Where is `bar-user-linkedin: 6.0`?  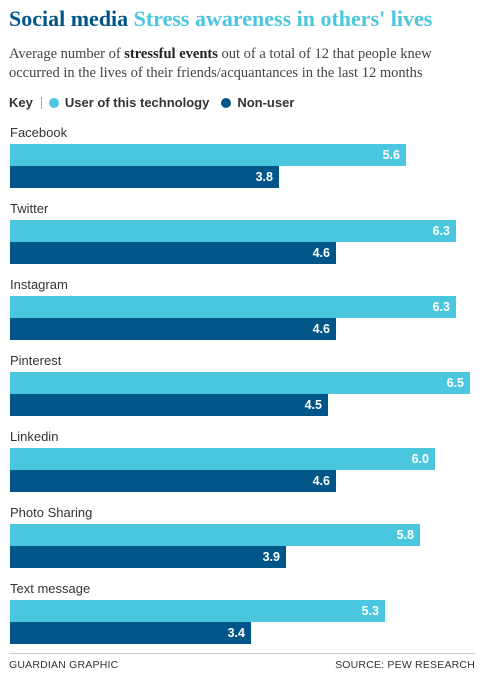 bar-user-linkedin: 6.0 is located at coordinates (222, 459).